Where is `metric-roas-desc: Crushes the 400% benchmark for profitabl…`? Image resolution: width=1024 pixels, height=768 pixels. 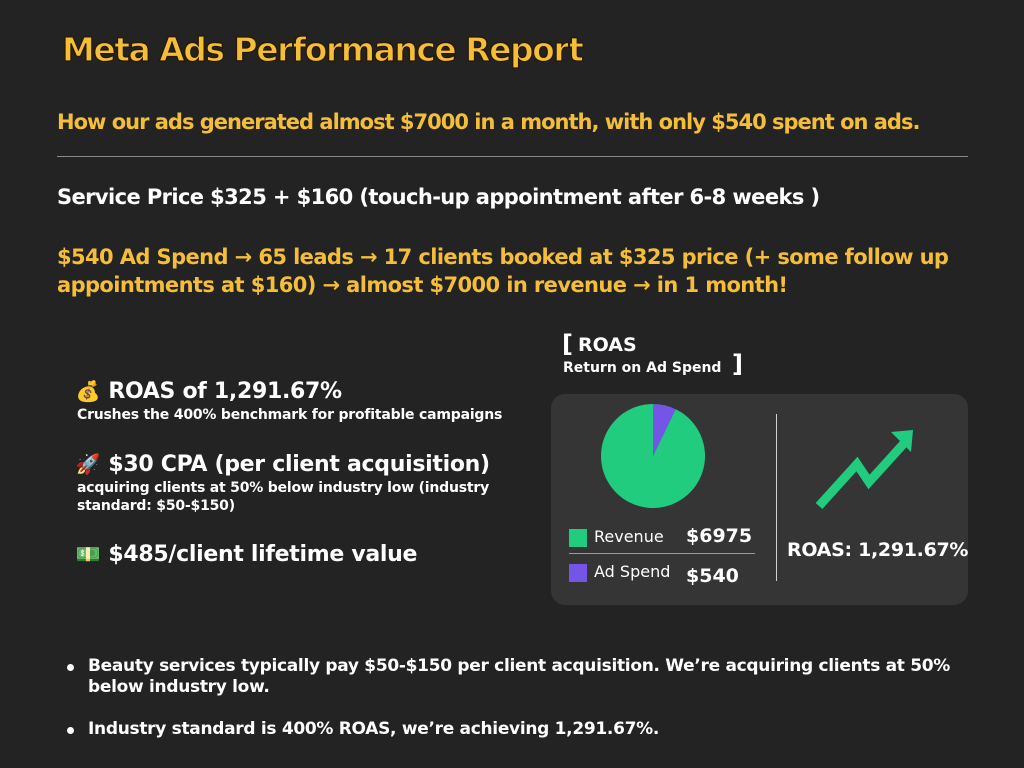
metric-roas-desc: Crushes the 400% benchmark for profitabl… is located at coordinates (290, 415).